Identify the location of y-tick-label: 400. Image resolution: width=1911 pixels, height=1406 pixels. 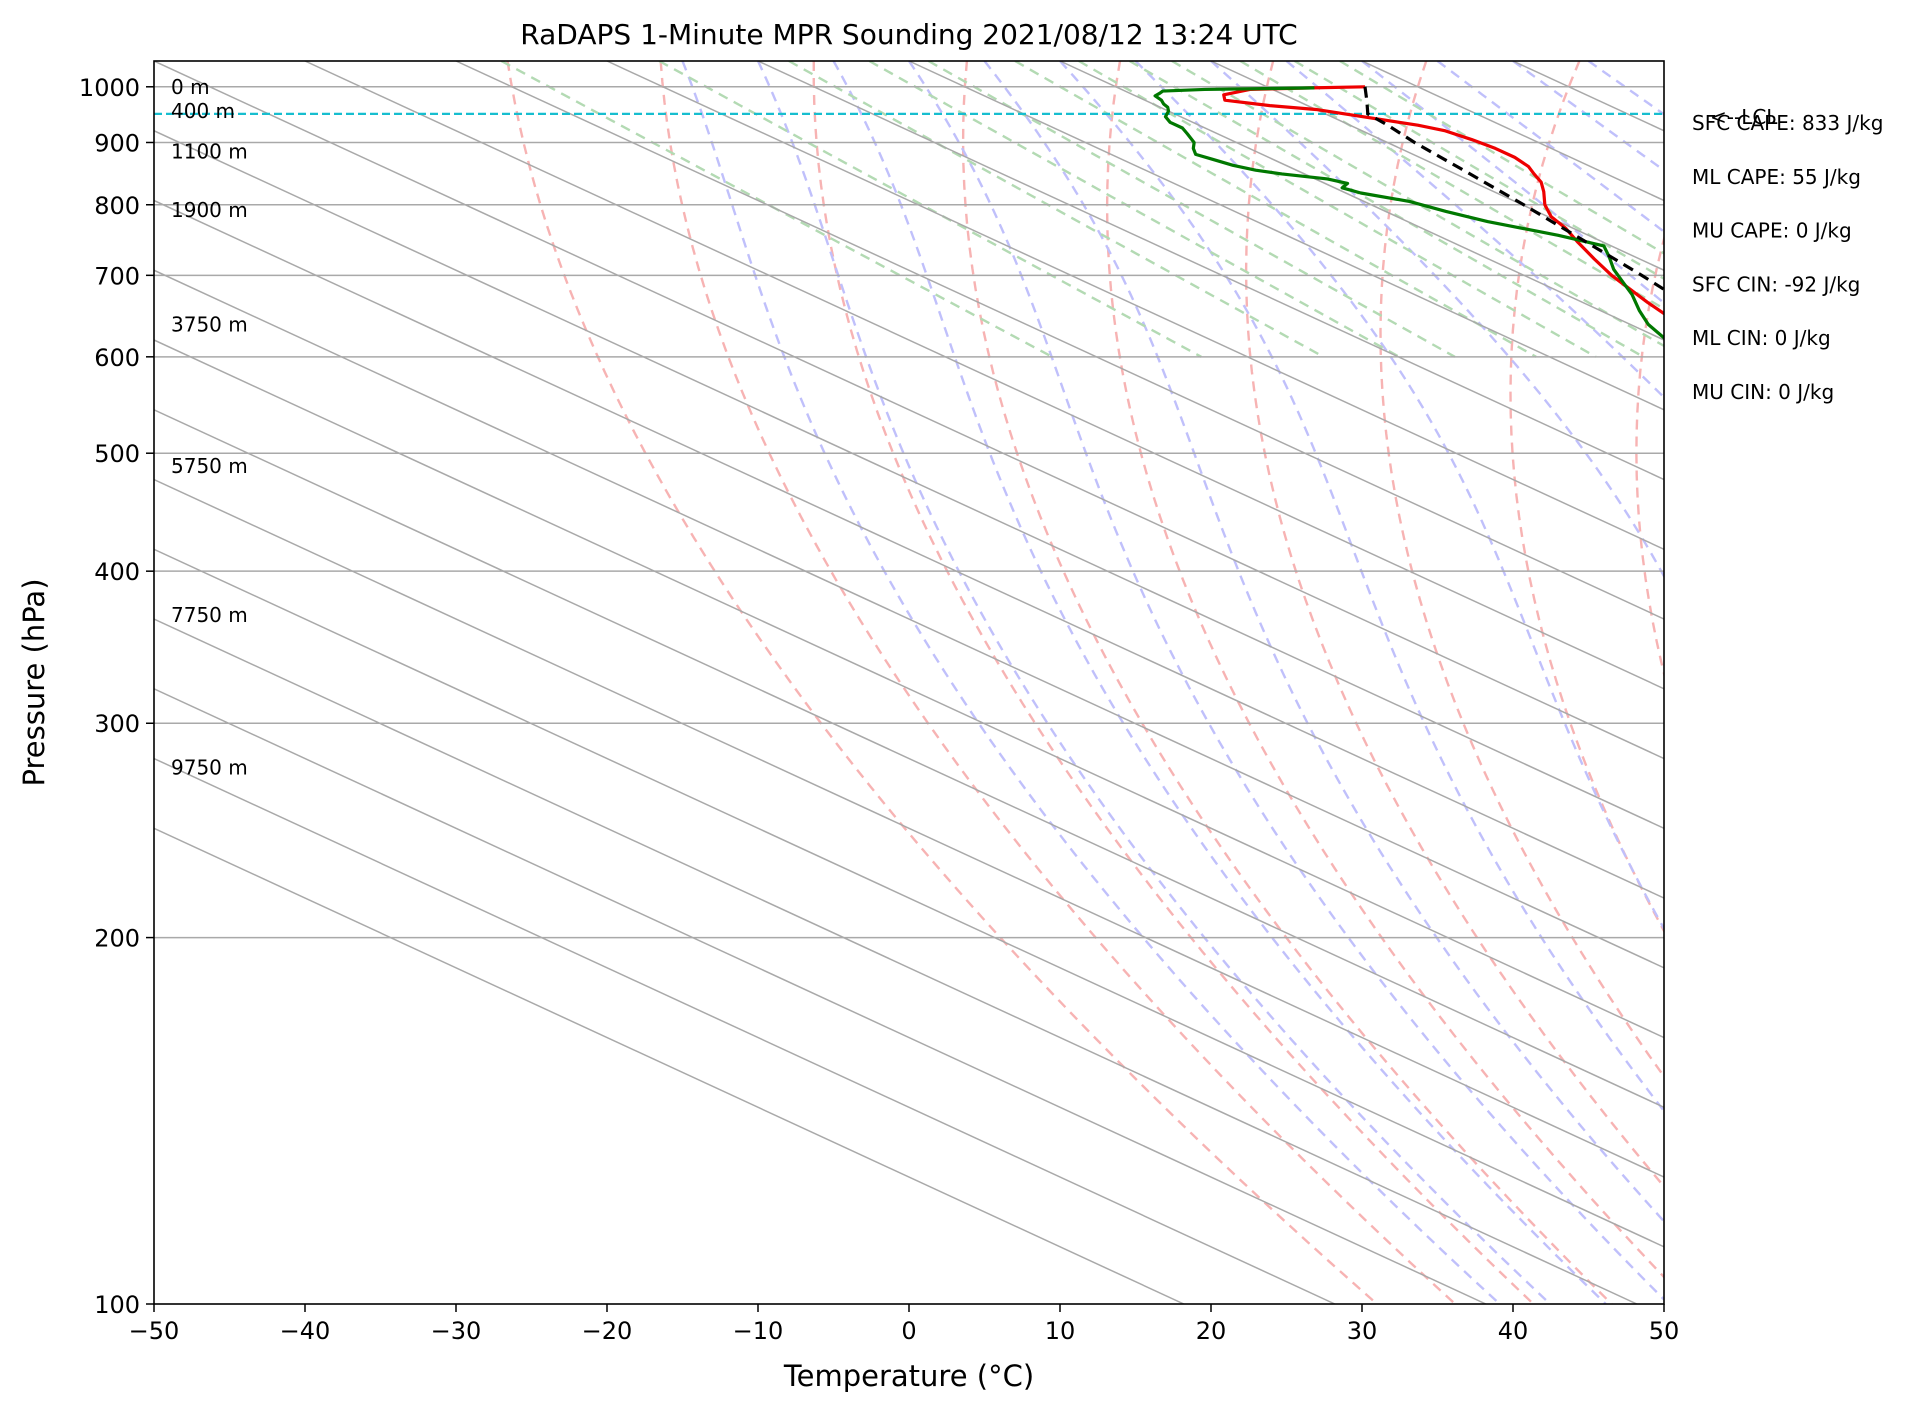
(117, 572).